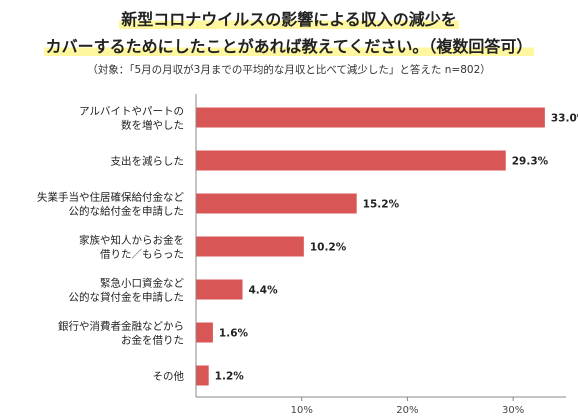 Image resolution: width=578 pixels, height=419 pixels. Describe the element at coordinates (302, 410) in the screenshot. I see `x-tick-label: 10%` at that location.